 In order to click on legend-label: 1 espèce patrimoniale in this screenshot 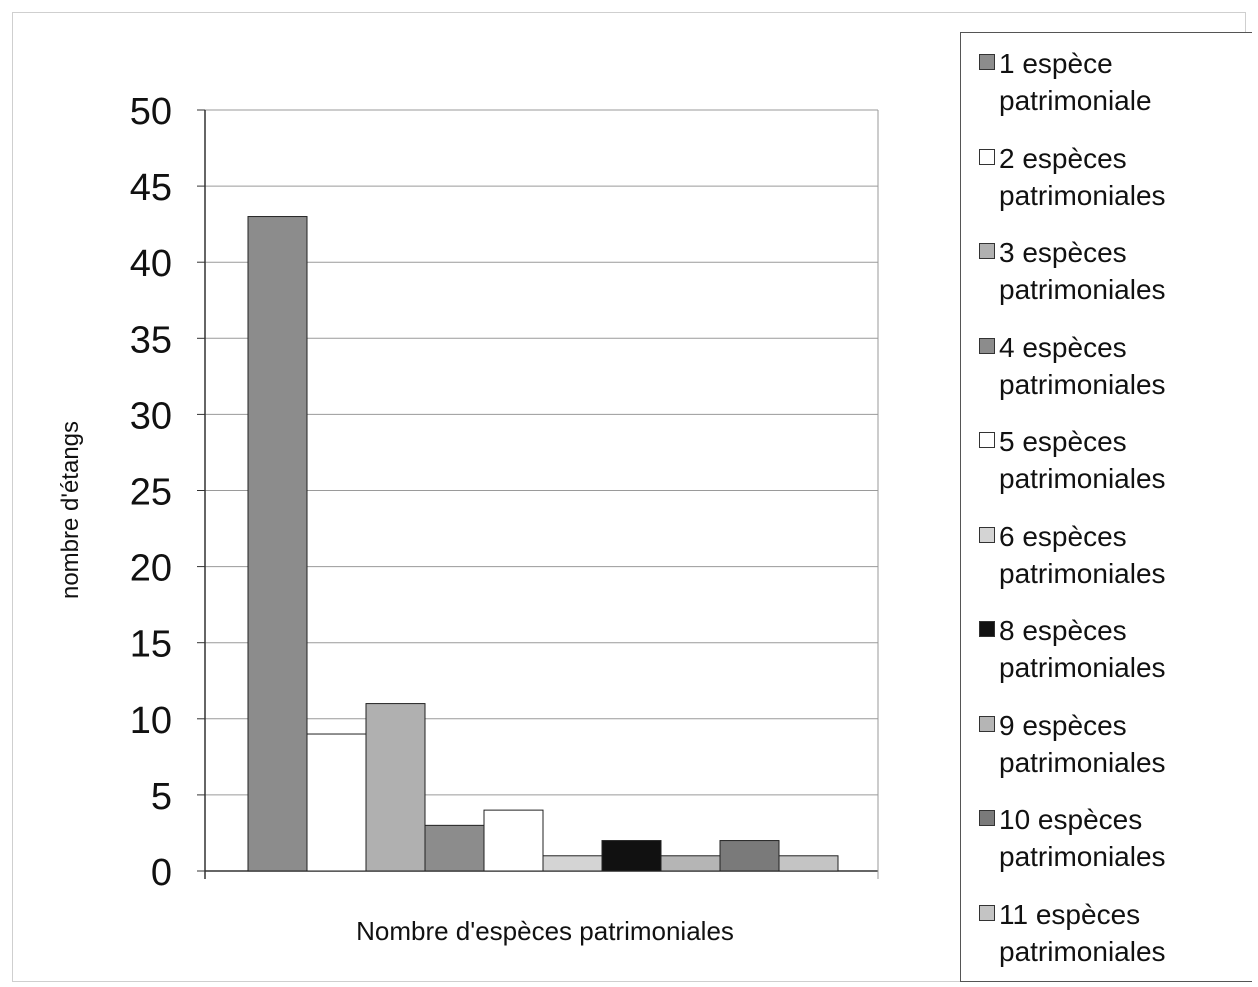, I will do `click(1075, 82)`.